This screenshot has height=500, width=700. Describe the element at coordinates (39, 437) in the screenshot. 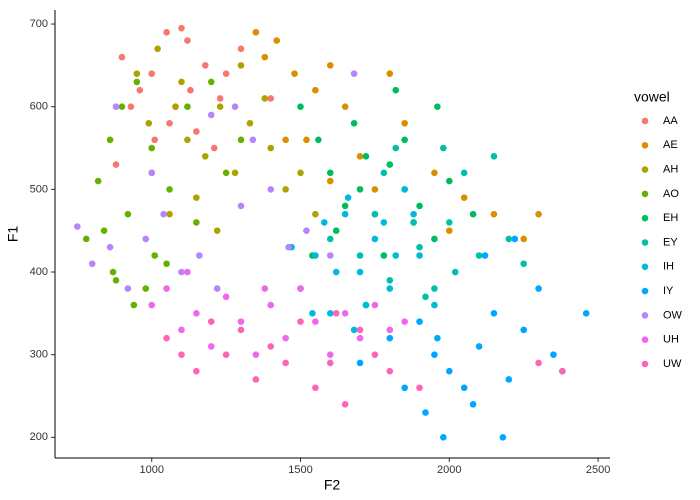

I see `y-tick-label: 200` at that location.